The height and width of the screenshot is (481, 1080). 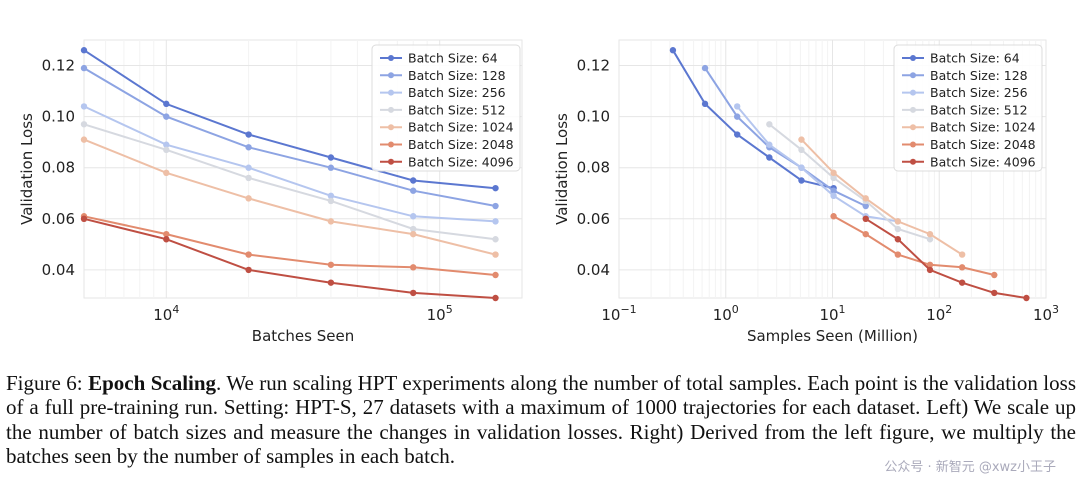 What do you see at coordinates (970, 467) in the screenshot?
I see `watermark: 公众号 · 新智元 @xwz小王子` at bounding box center [970, 467].